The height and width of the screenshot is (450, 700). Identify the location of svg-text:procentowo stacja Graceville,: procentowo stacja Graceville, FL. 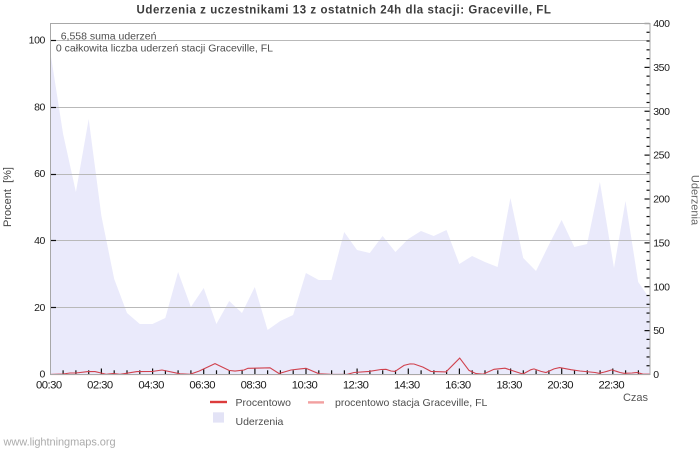
(411, 403).